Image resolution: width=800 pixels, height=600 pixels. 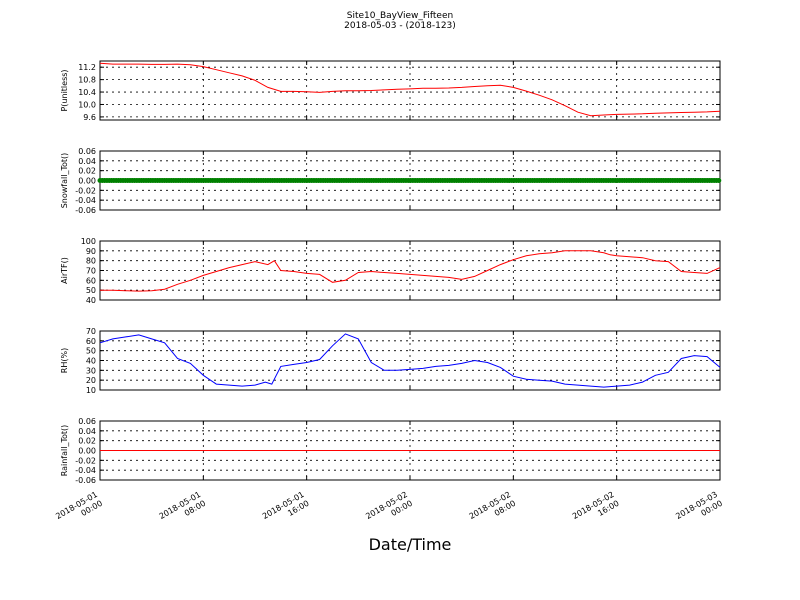 I want to click on panel-4-ytick-label: 20, so click(x=91, y=380).